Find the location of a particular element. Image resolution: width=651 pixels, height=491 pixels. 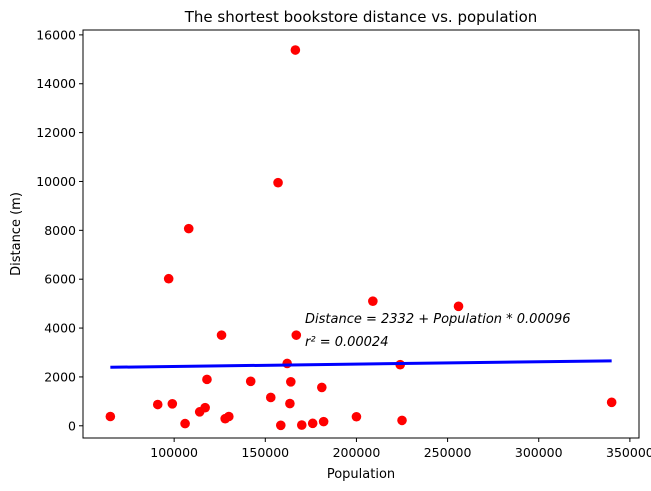

y-tick-label: 8000 is located at coordinates (60, 230).